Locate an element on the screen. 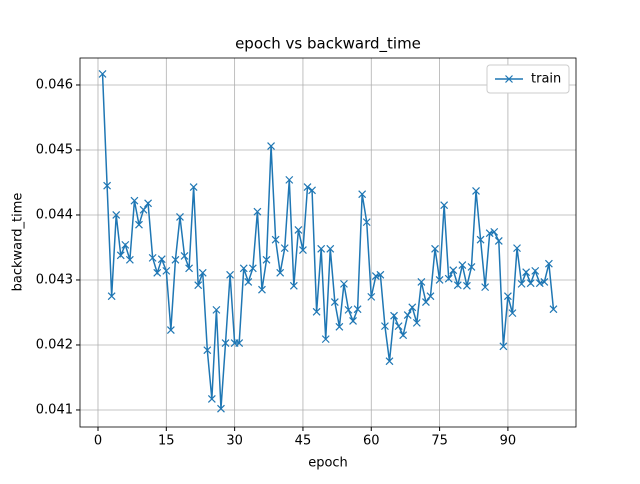 Image resolution: width=640 pixels, height=484 pixels. legend-label: train is located at coordinates (546, 79).